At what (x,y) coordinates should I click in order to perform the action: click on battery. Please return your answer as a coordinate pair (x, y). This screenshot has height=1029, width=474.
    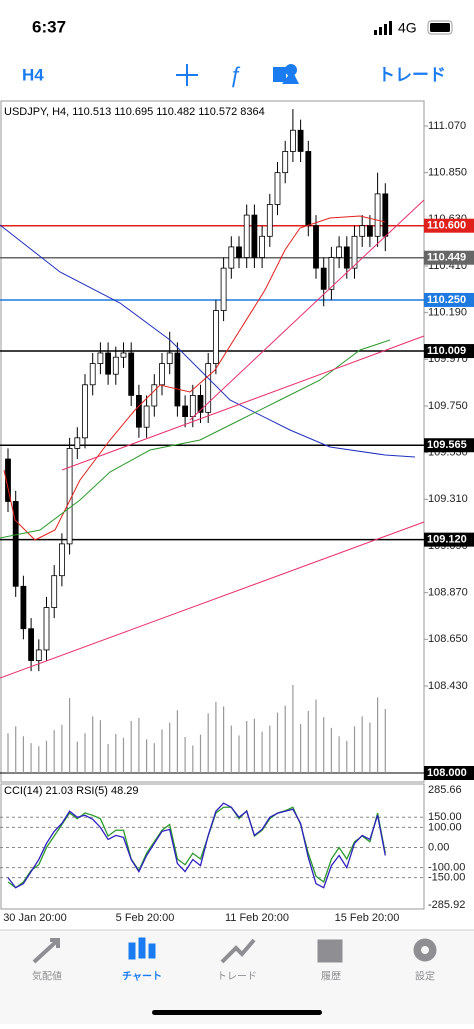
    Looking at the image, I should click on (440, 27).